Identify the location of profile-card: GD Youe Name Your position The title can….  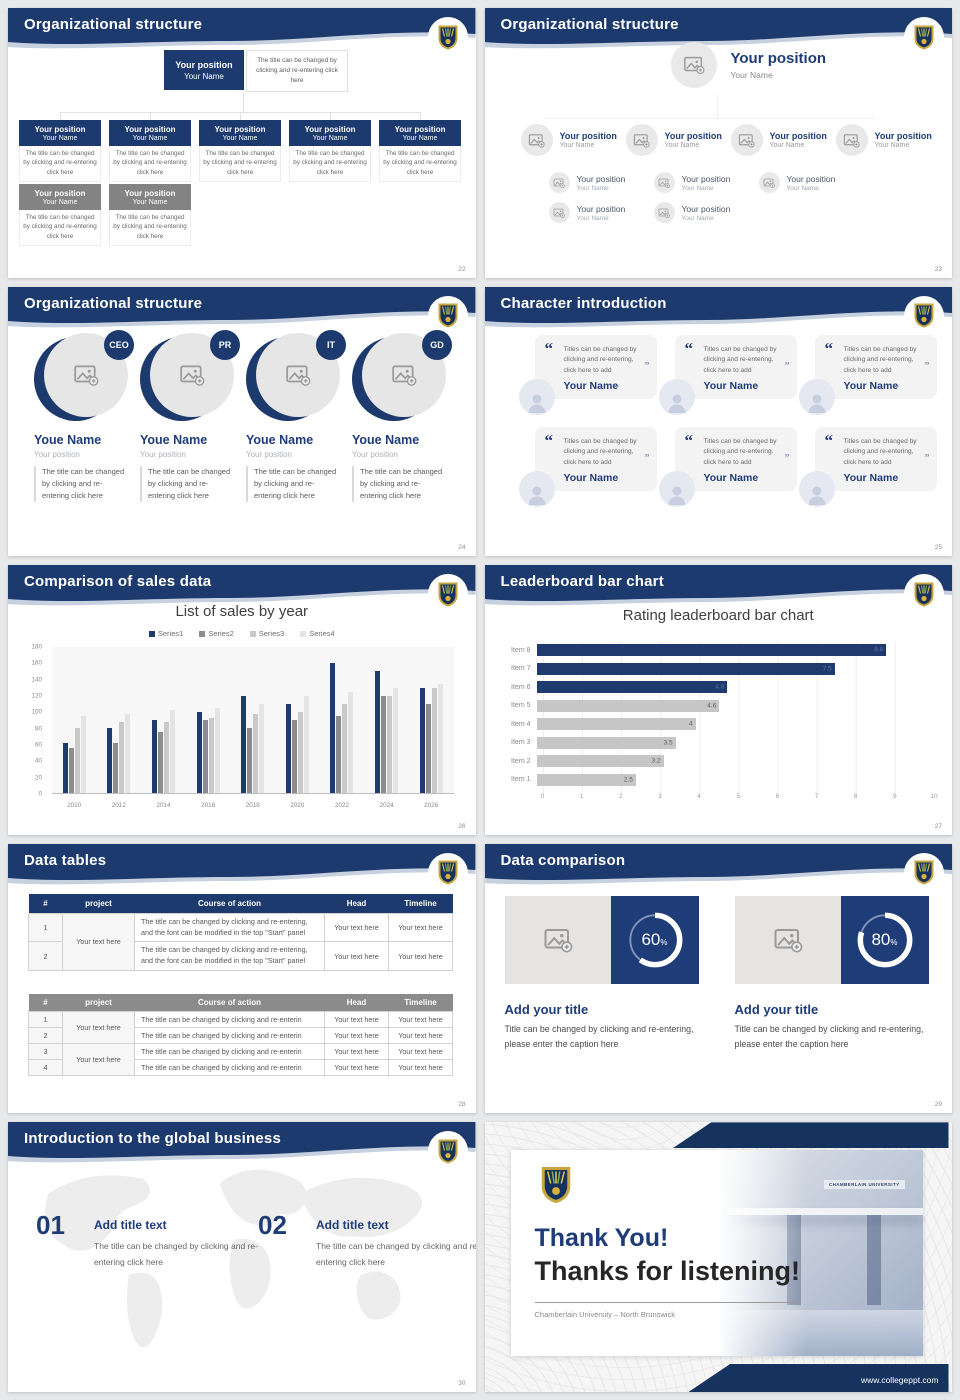
(402, 415).